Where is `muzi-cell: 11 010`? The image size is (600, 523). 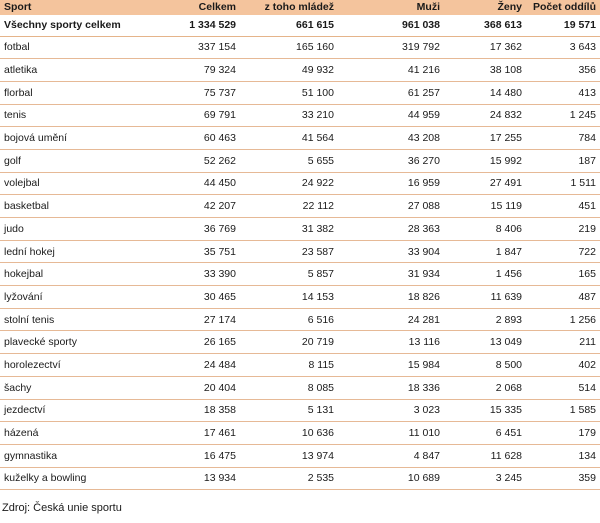
muzi-cell: 11 010 is located at coordinates (391, 433).